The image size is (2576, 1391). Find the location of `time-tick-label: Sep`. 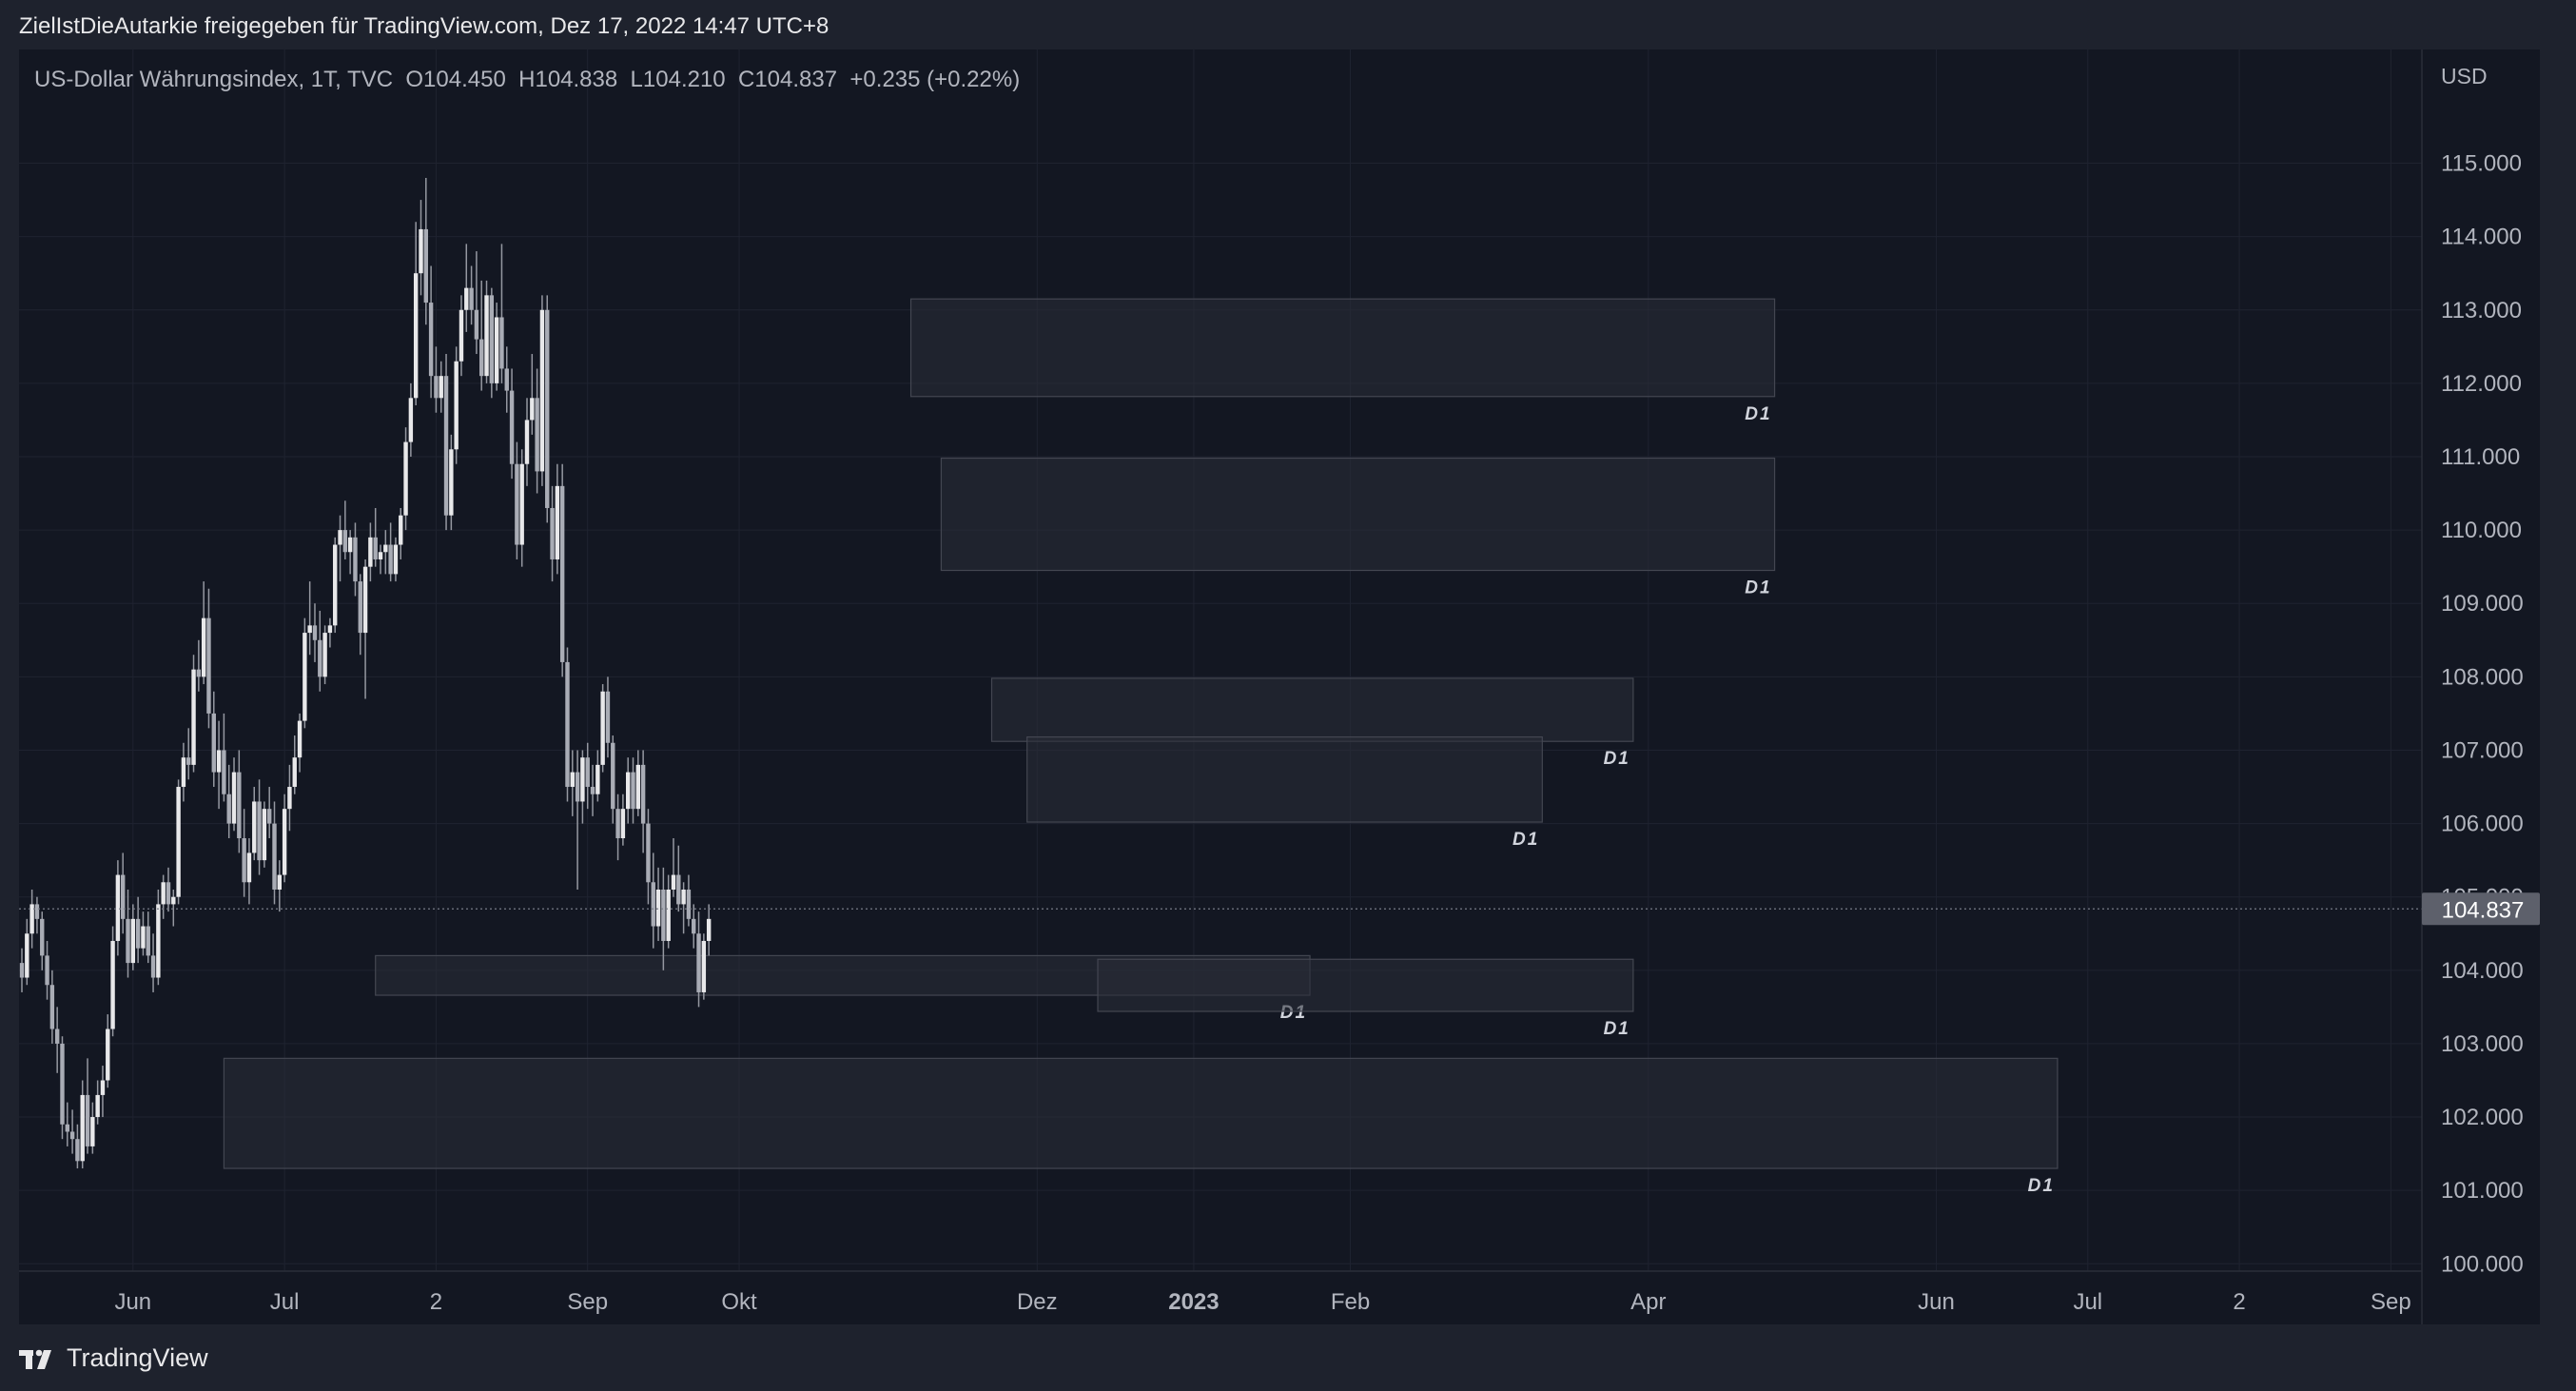

time-tick-label: Sep is located at coordinates (588, 1302).